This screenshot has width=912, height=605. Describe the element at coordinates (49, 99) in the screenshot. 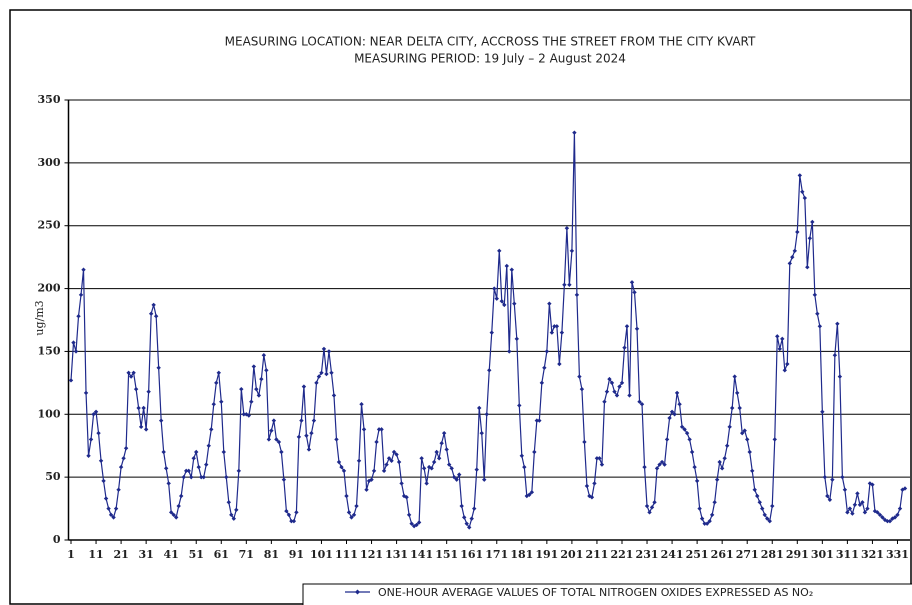

I see `y-tick-label: 350` at that location.